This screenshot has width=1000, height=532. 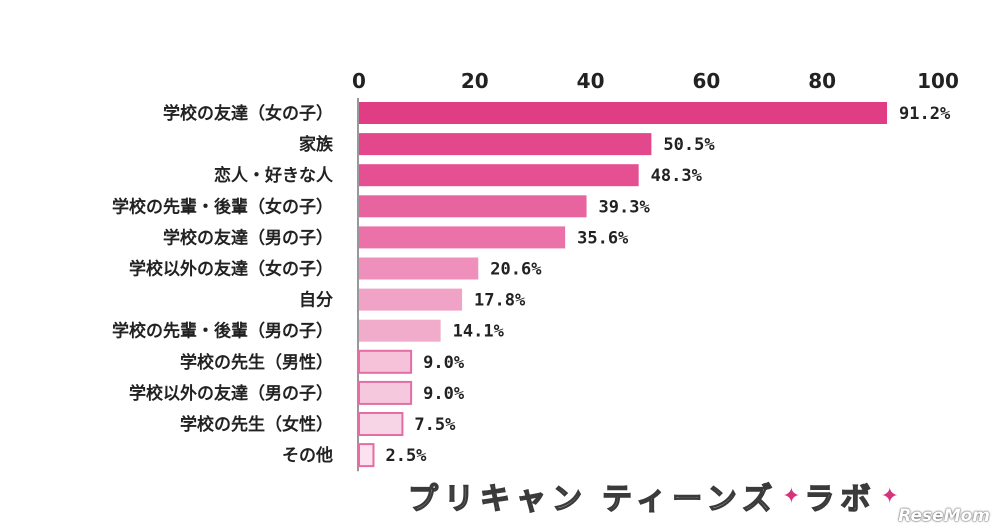 What do you see at coordinates (231, 393) in the screenshot?
I see `category-label: 学校以外の友達（男の子）` at bounding box center [231, 393].